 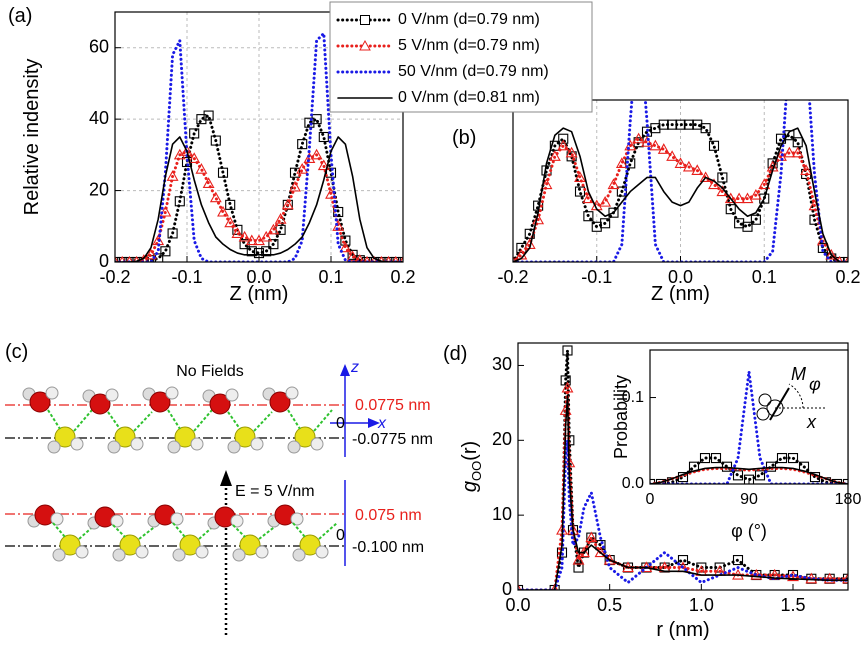 What do you see at coordinates (392, 439) in the screenshot?
I see `layer-label: -0.0775 nm` at bounding box center [392, 439].